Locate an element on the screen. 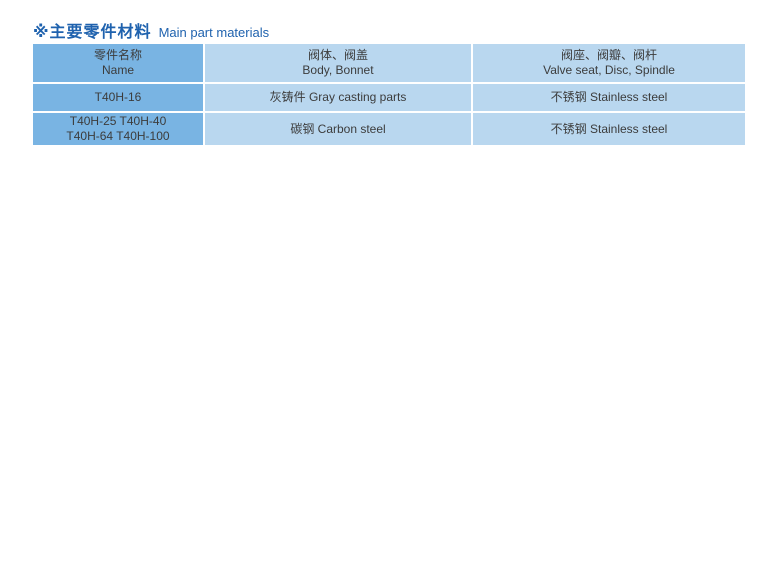 This screenshot has height=588, width=778. row2-name-line2: T40H-64 T40H-100 is located at coordinates (118, 136).